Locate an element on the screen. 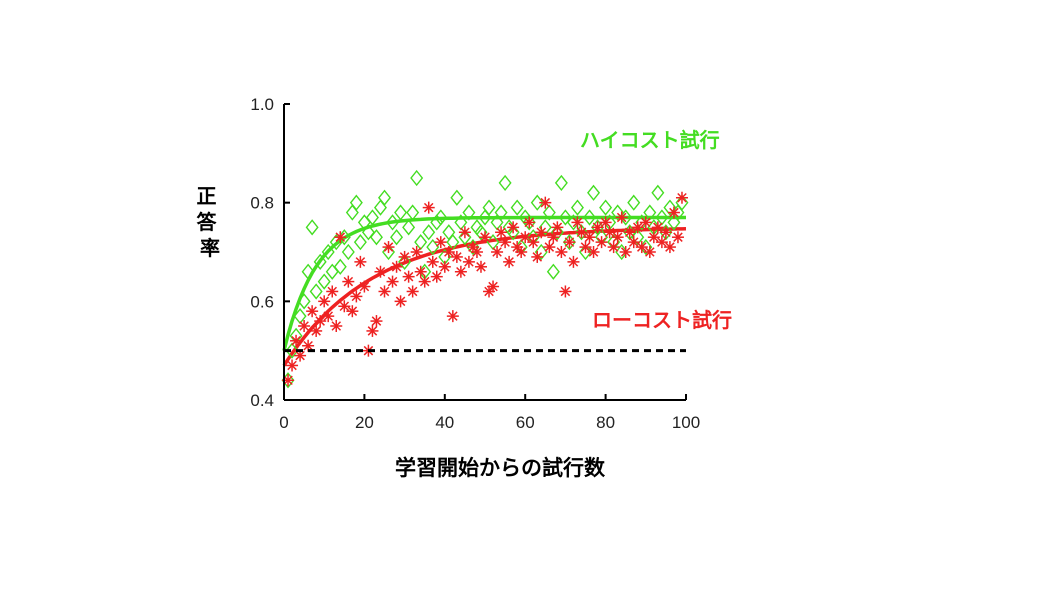  y-tick-label: 0.8 is located at coordinates (262, 203).